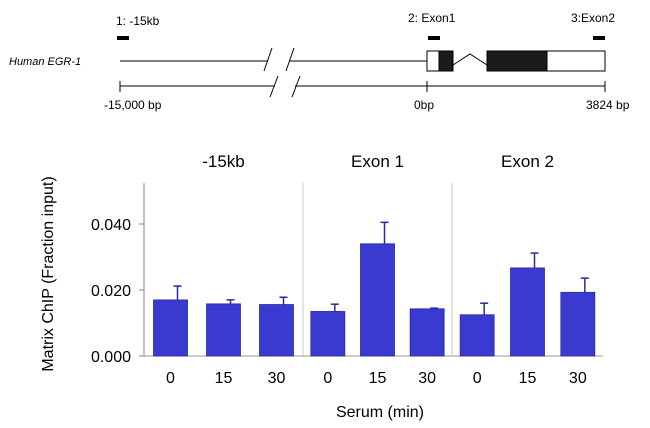 The height and width of the screenshot is (428, 650). I want to click on gene-label: Human EGR-1, so click(45, 62).